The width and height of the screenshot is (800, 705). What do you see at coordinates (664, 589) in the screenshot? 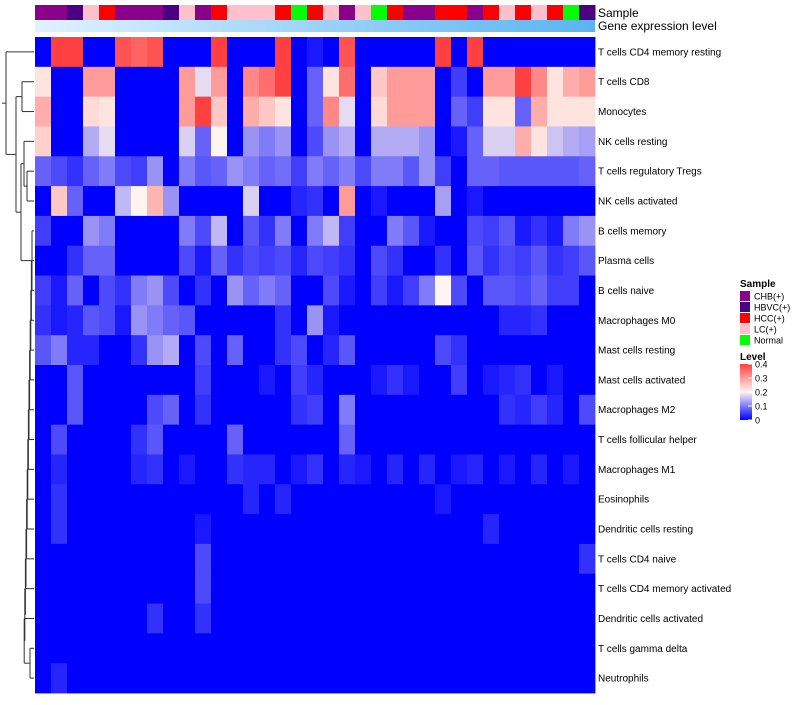
I see `row-label: T cells CD4 memory activated` at bounding box center [664, 589].